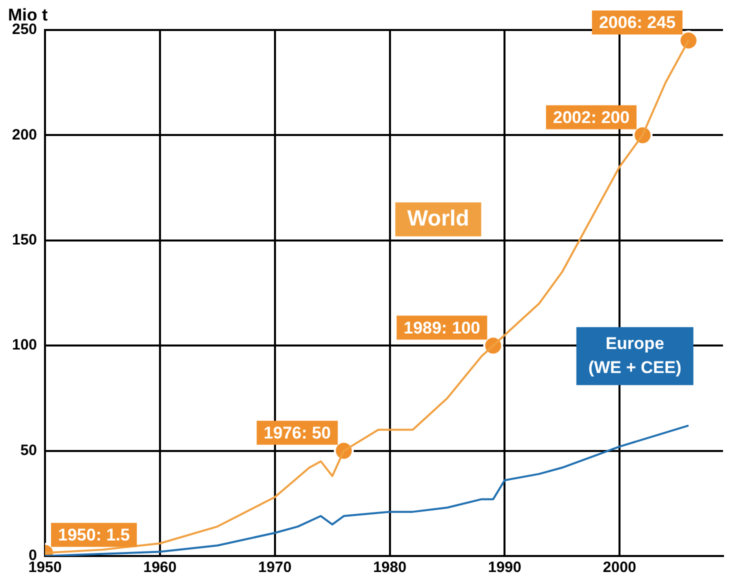 Image resolution: width=734 pixels, height=584 pixels. I want to click on text: World, so click(438, 217).